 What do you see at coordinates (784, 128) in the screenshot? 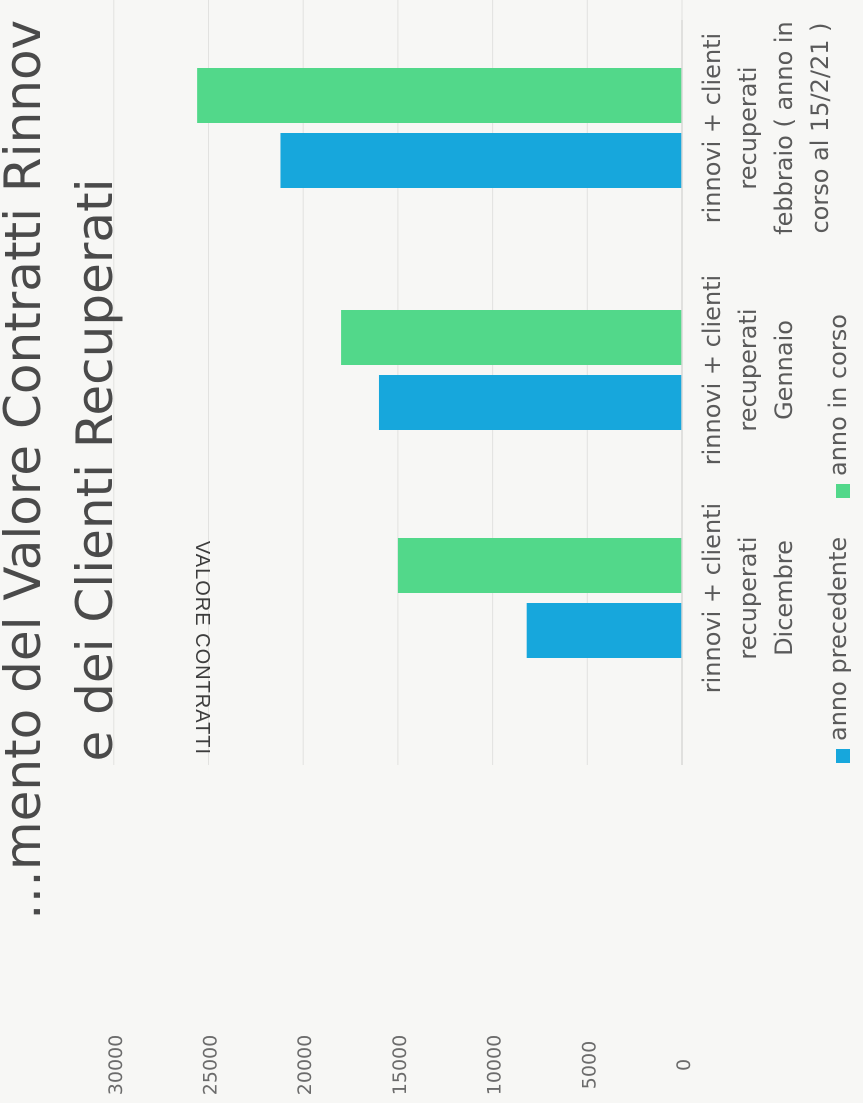
I see `category-label: febbraio ( anno in` at bounding box center [784, 128].